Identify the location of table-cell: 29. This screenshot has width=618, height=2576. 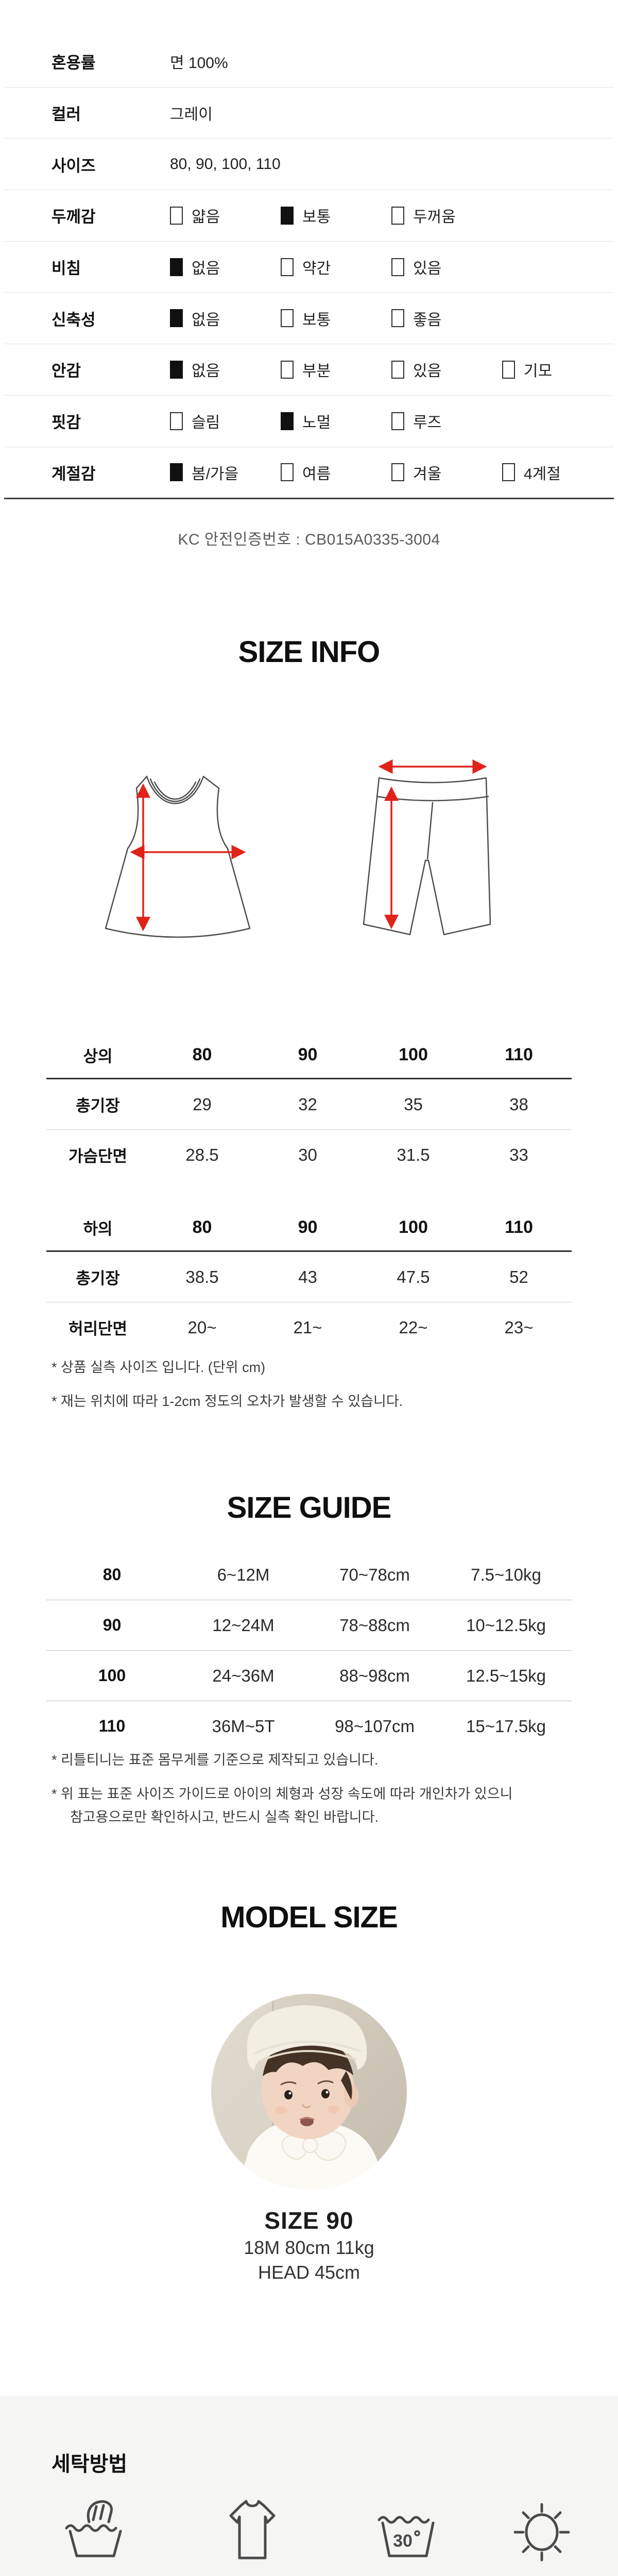
(202, 1104).